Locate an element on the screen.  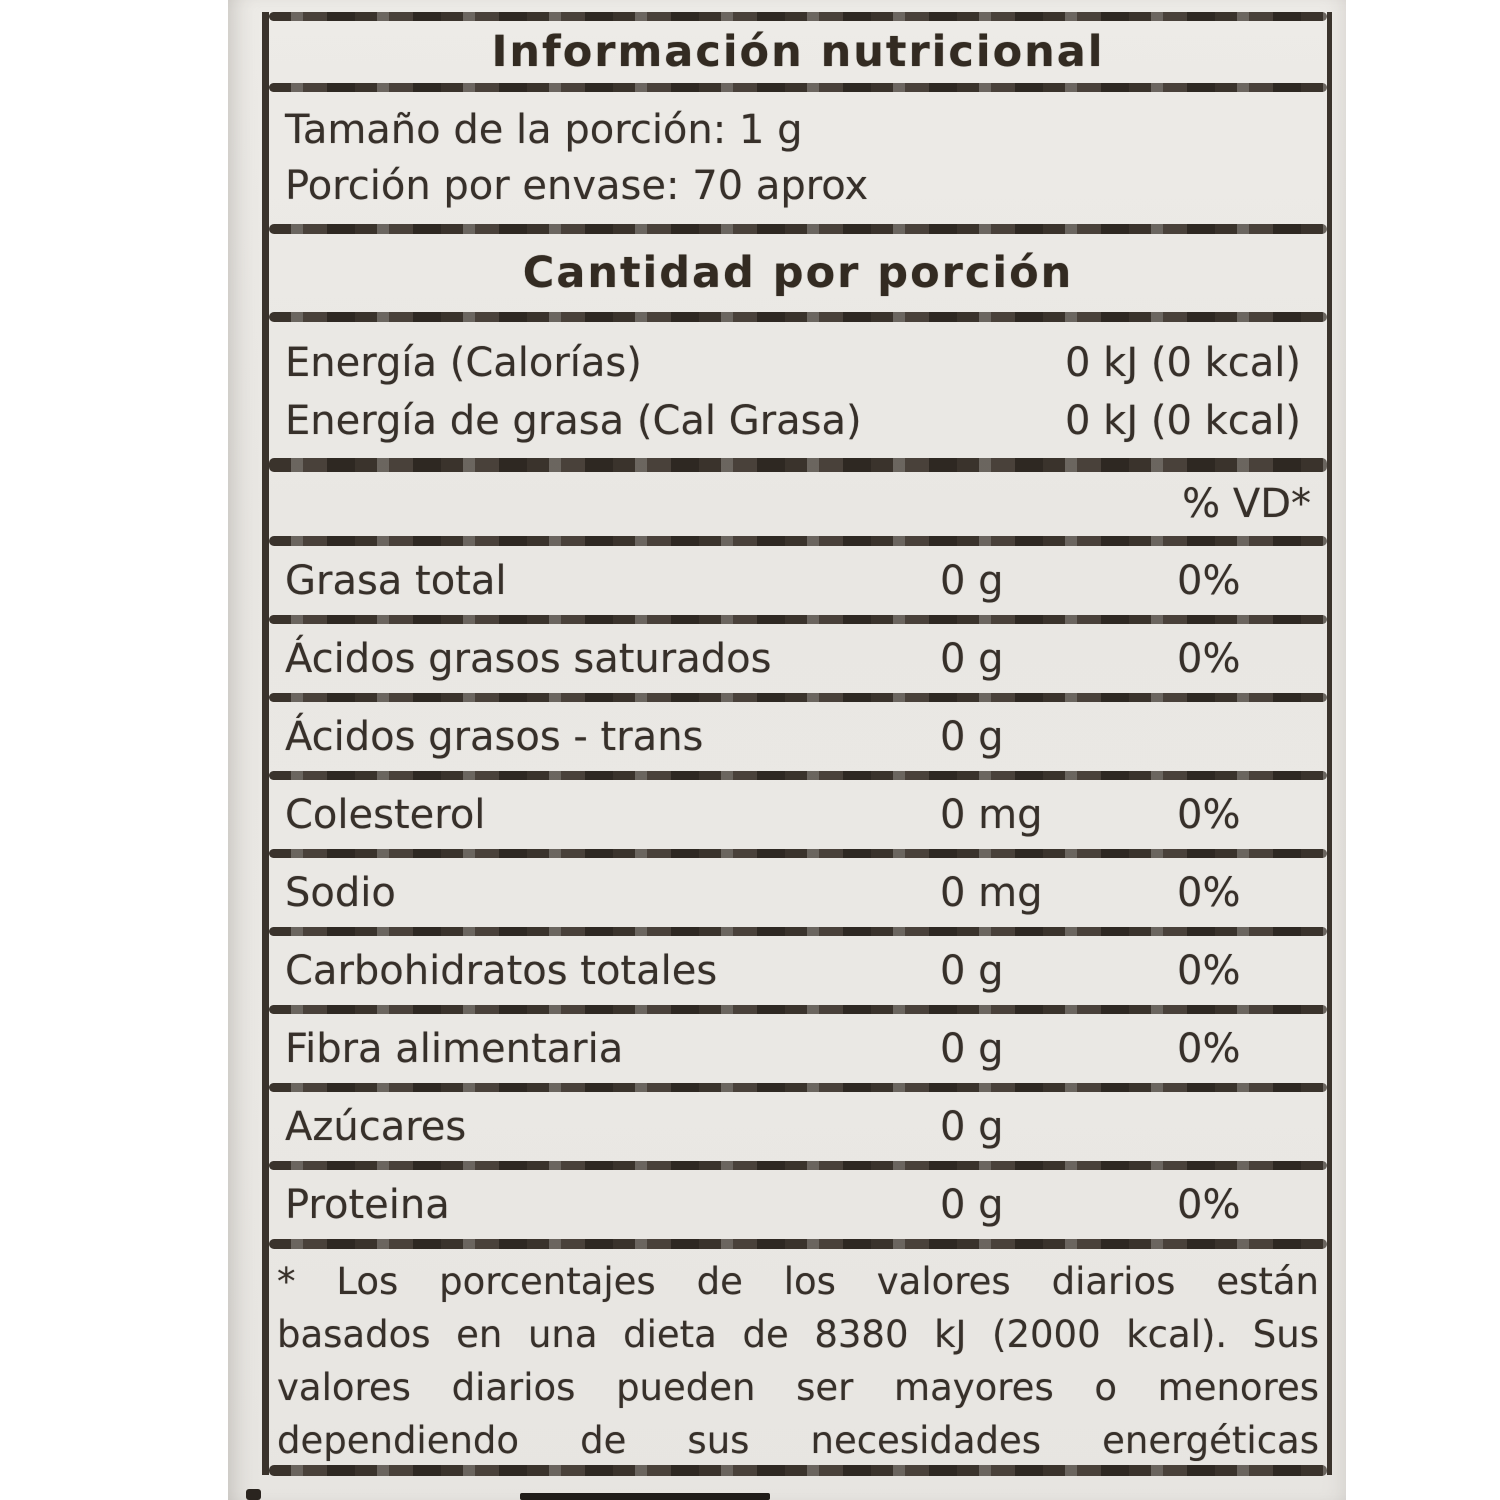
energy-row: Energía (Calorías) 0 kJ (0 kcal) is located at coordinates (806, 363).